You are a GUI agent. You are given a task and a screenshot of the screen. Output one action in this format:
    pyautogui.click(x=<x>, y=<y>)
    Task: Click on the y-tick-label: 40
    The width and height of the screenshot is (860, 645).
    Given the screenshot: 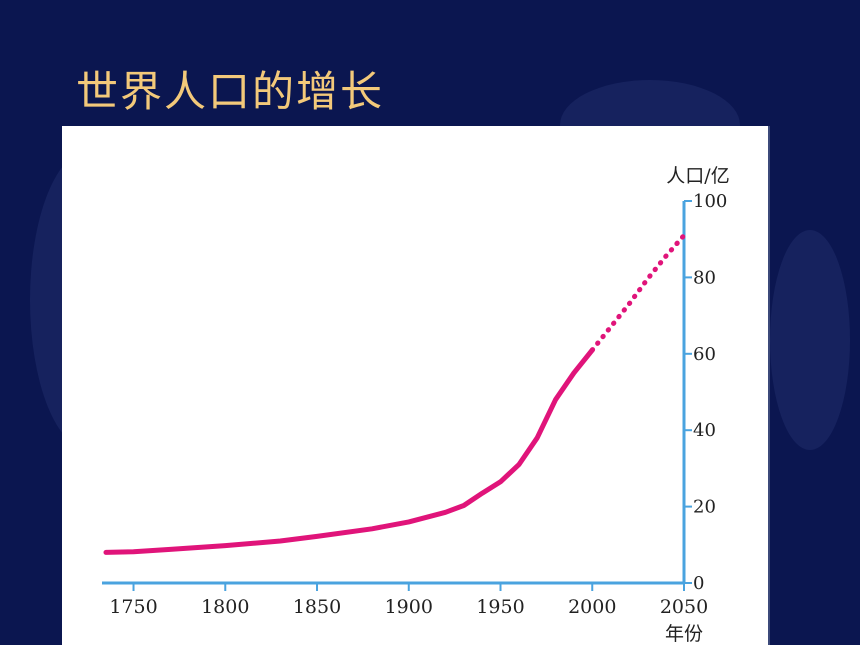 What is the action you would take?
    pyautogui.click(x=704, y=430)
    